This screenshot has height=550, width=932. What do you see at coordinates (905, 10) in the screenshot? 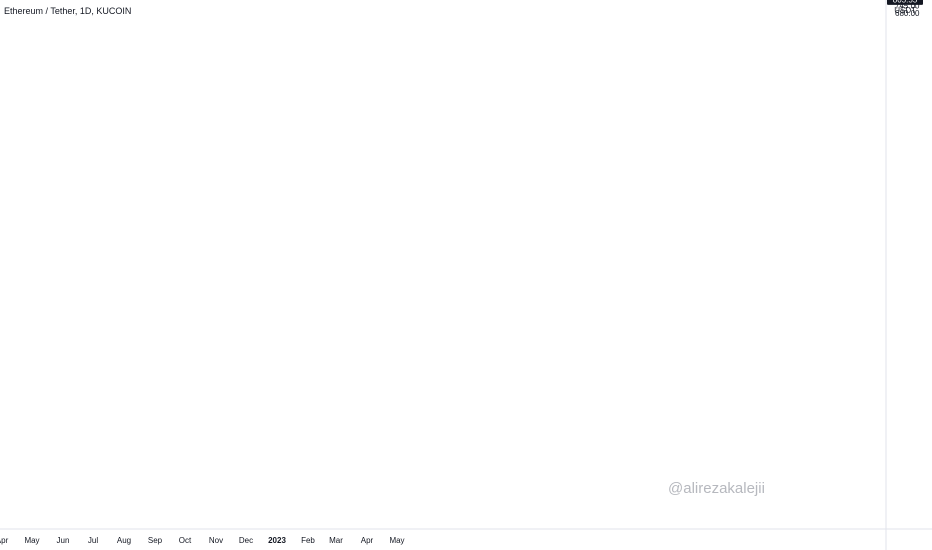
I see `price-unit-label: USDT` at bounding box center [905, 10].